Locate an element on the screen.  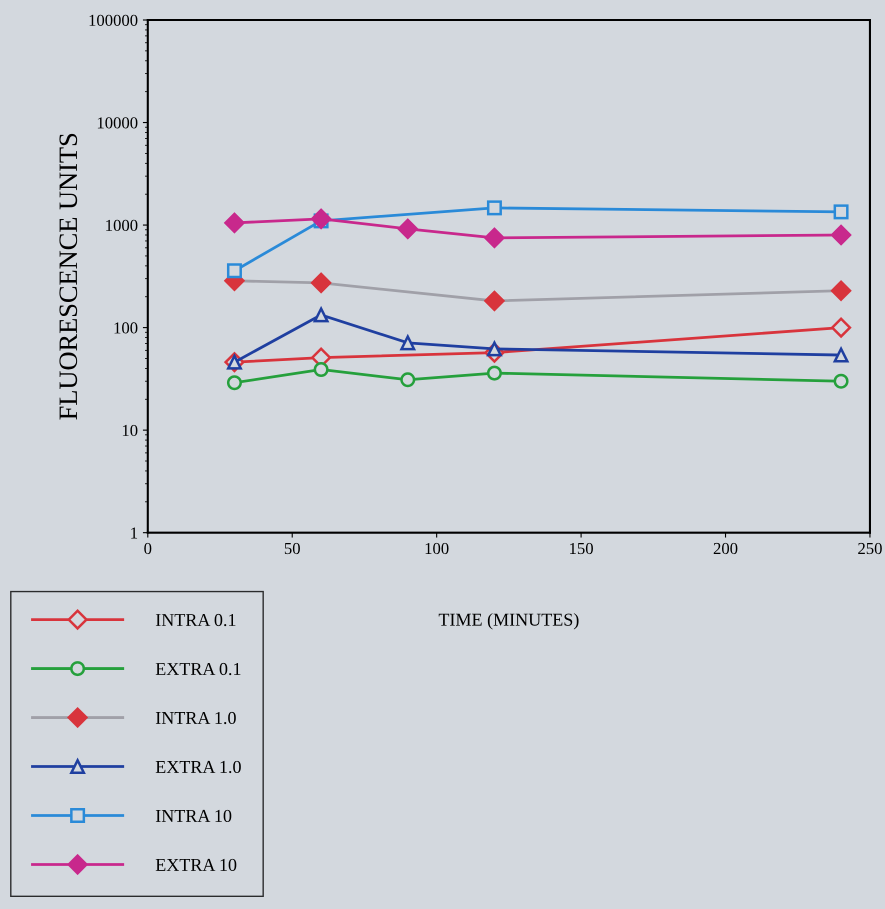
legend-label: EXTRA 1.0 is located at coordinates (198, 767).